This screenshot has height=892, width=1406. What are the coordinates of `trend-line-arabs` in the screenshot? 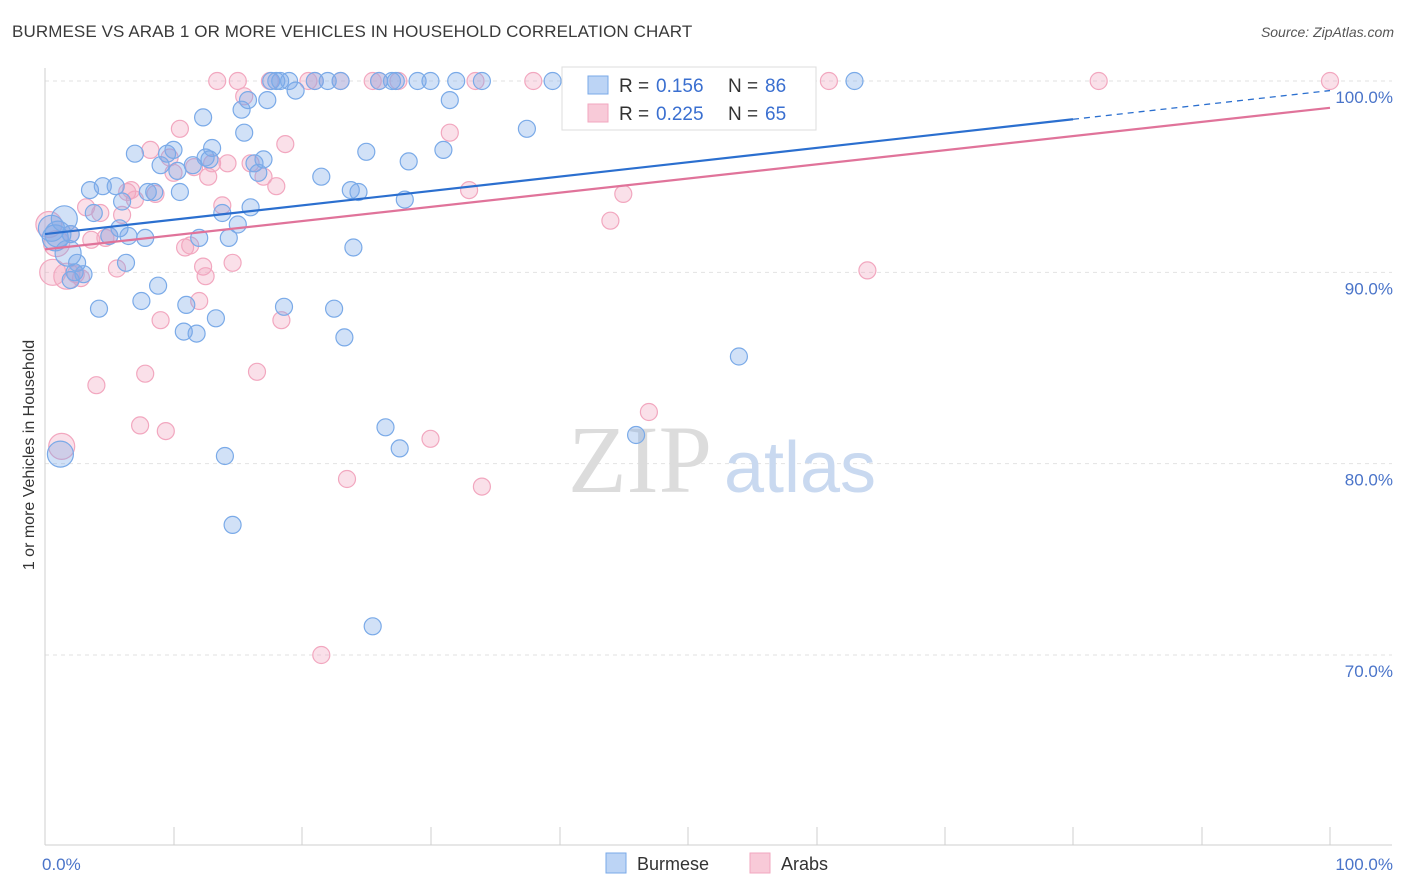 It's located at (687, 178).